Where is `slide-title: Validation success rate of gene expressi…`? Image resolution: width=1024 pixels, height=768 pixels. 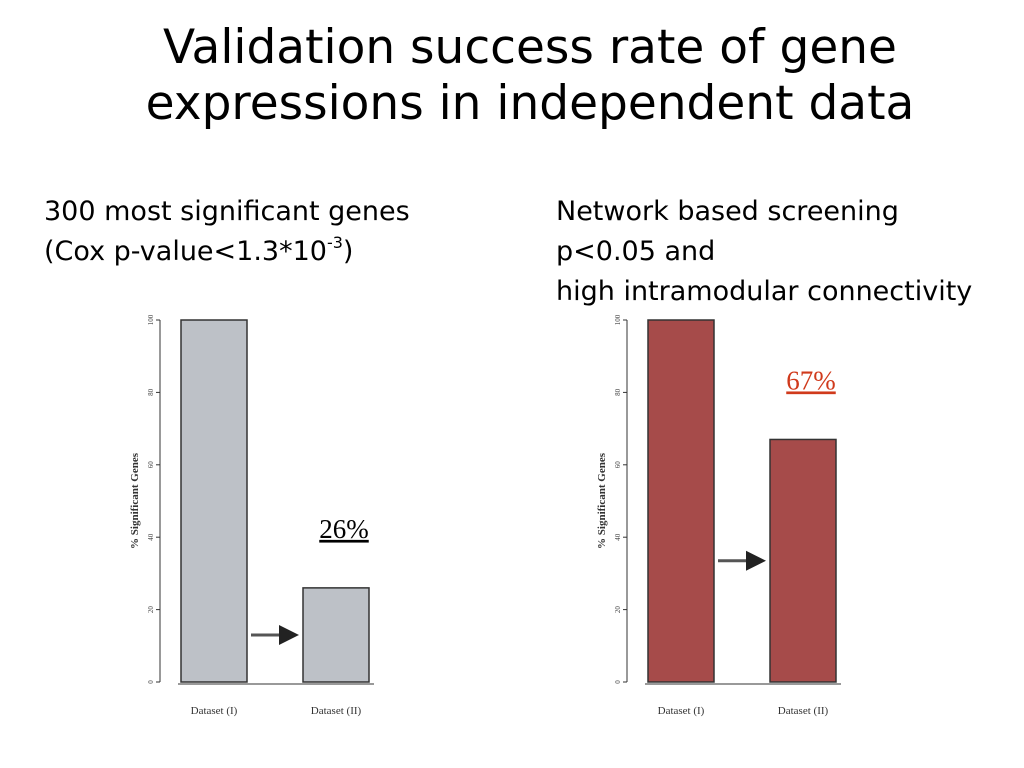
slide-title: Validation success rate of gene expressi… is located at coordinates (512, 76).